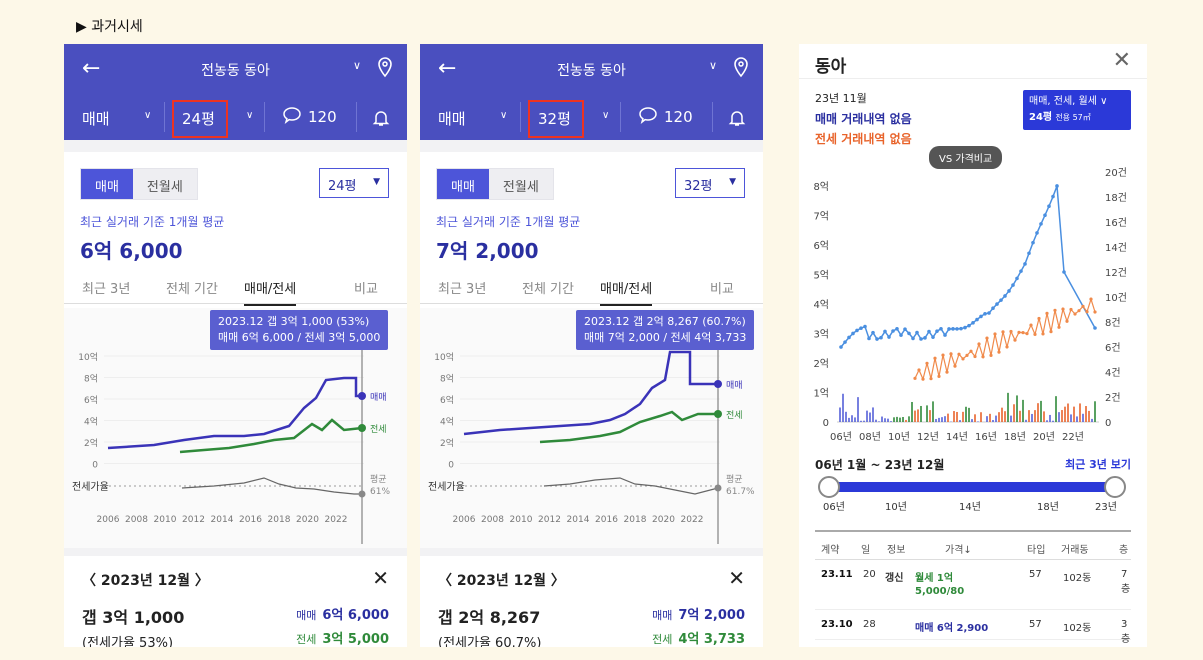  Describe the element at coordinates (958, 550) in the screenshot. I see `table-header: 가격↓` at that location.